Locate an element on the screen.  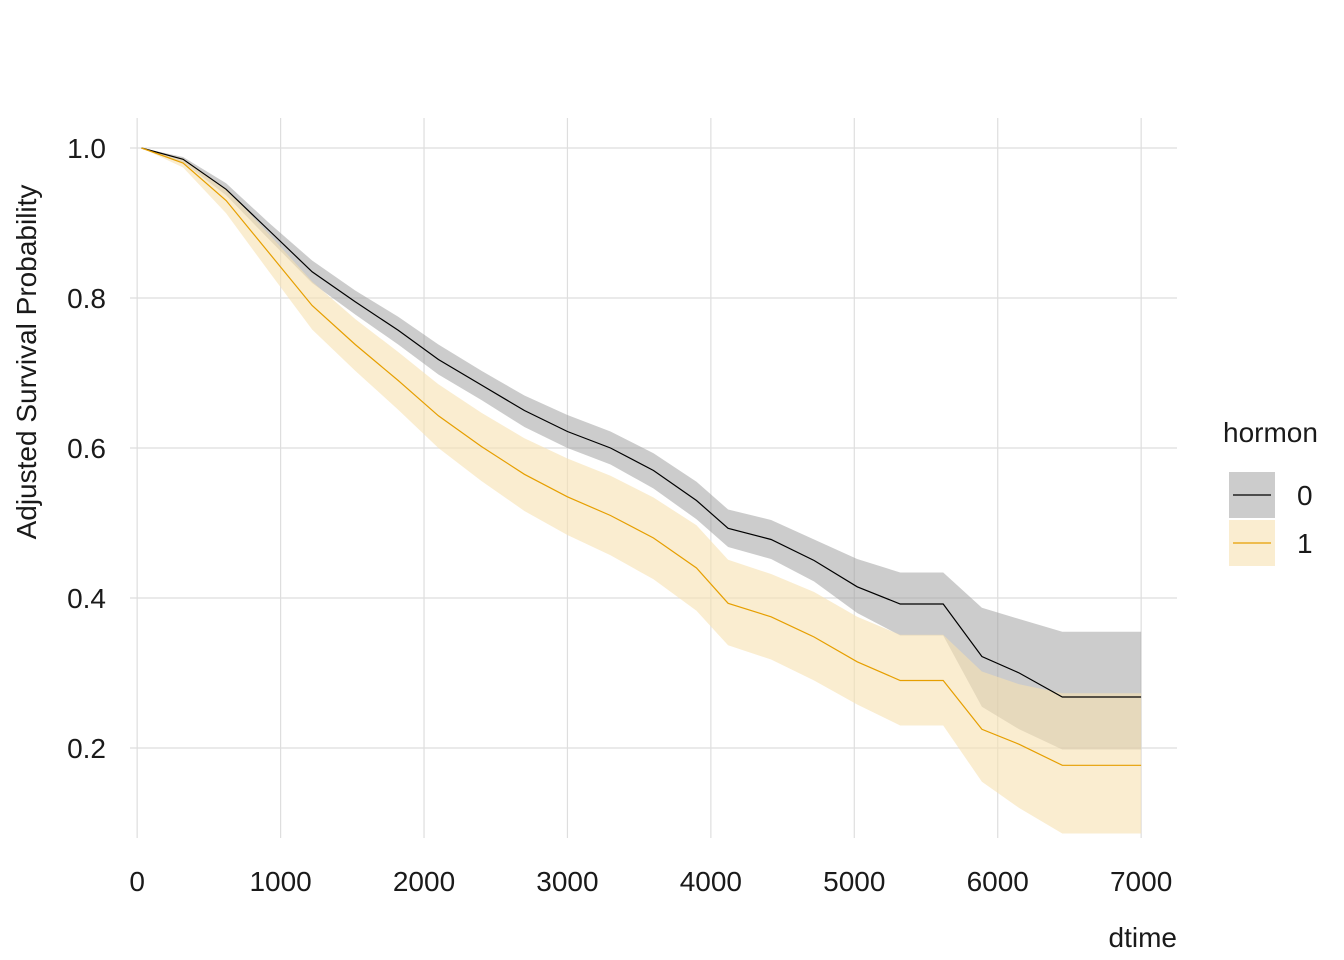
x-tick-label: 6000 is located at coordinates (998, 881).